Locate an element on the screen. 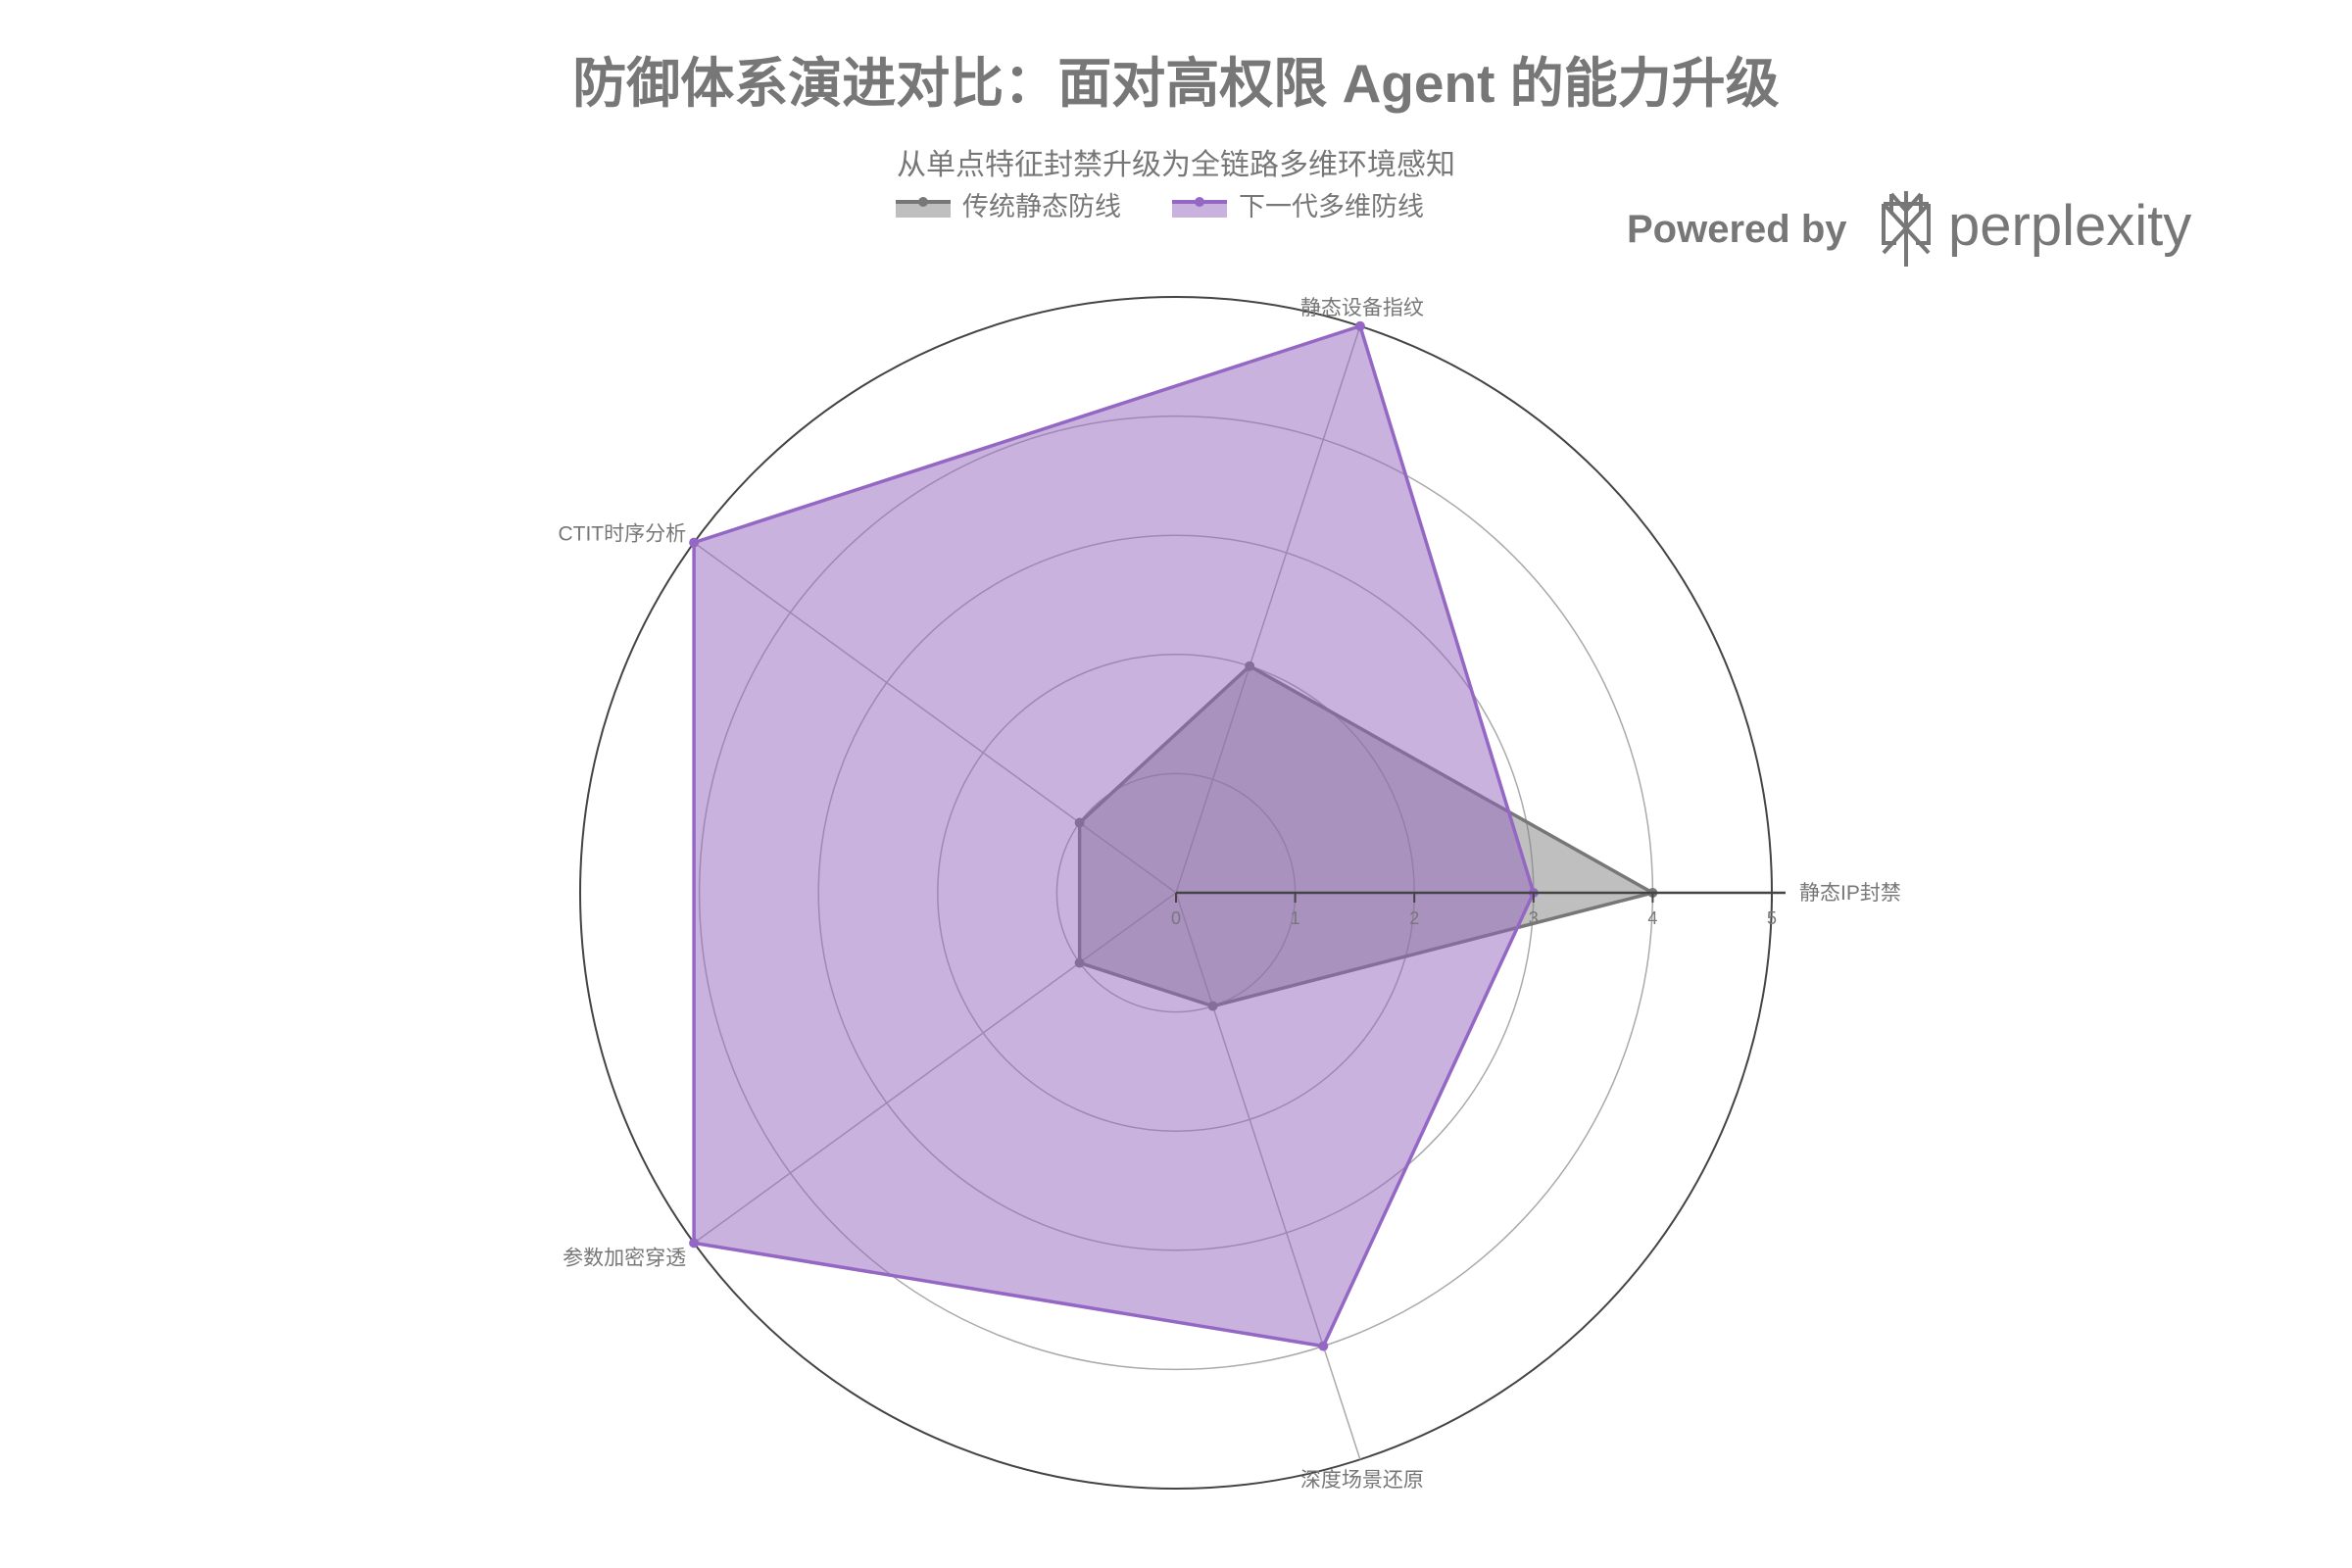 This screenshot has width=2352, height=1568. category-label: 参数加密穿透 is located at coordinates (624, 1258).